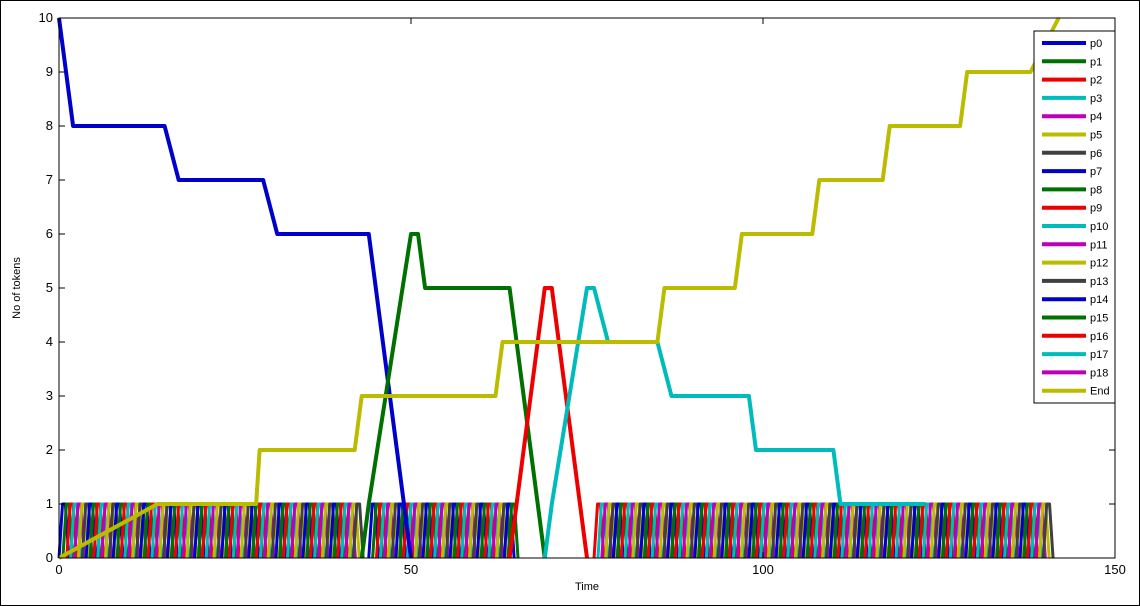 Image resolution: width=1140 pixels, height=606 pixels. I want to click on y-tick-label: 5, so click(49, 287).